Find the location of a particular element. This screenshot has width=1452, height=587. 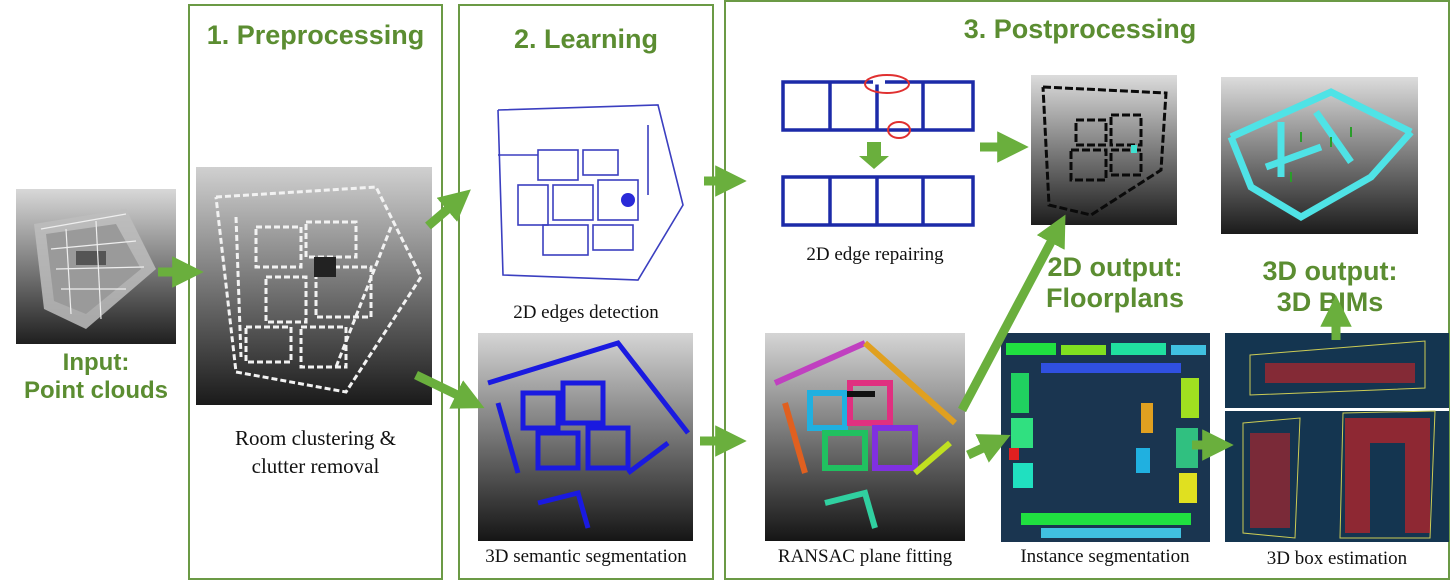

bims-output-line1: 3D output: is located at coordinates (1330, 271).